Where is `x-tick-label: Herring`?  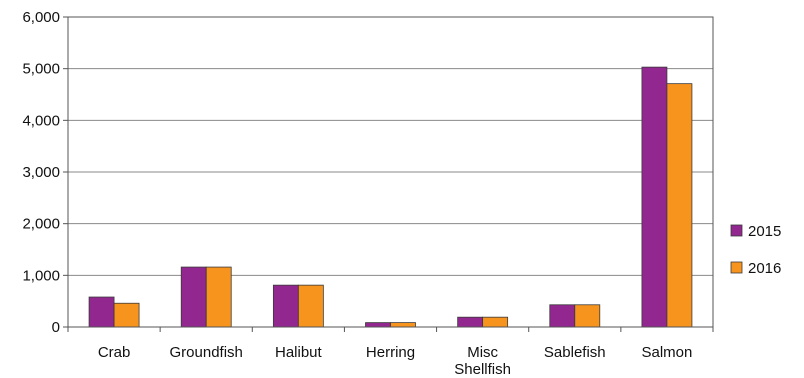 x-tick-label: Herring is located at coordinates (390, 352).